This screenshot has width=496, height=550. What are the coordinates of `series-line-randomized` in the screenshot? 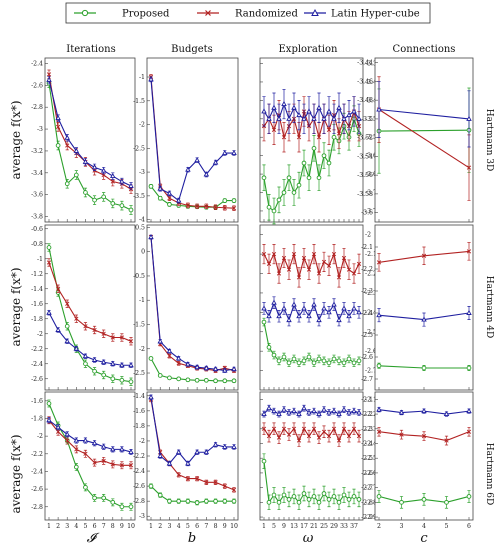 It's located at (192, 445).